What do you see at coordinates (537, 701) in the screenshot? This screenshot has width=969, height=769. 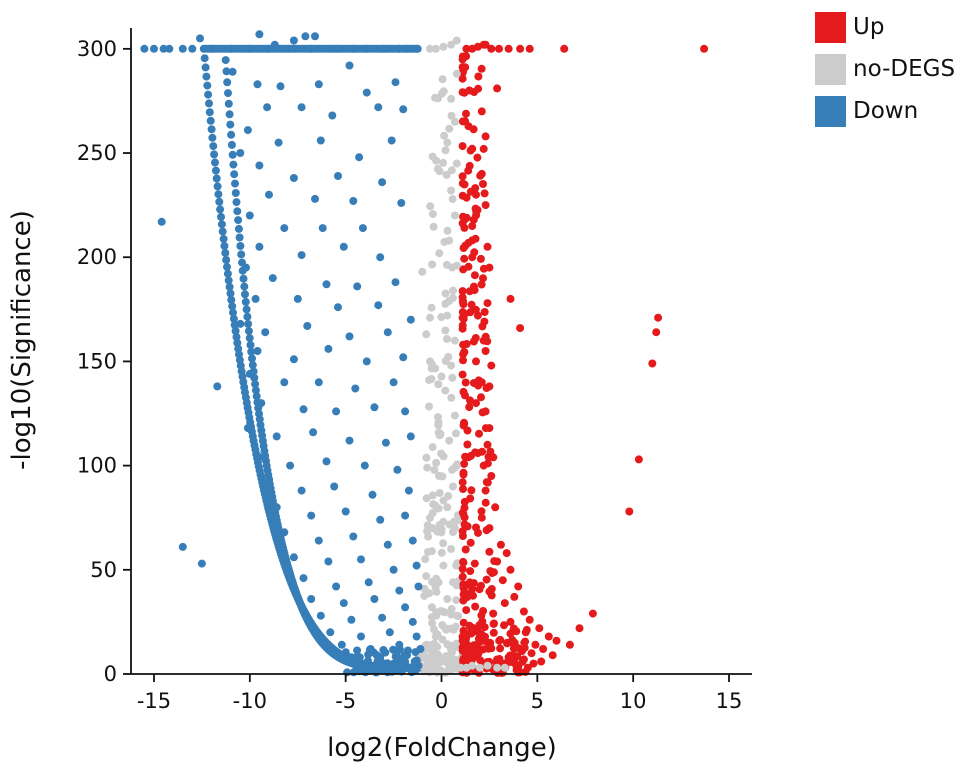 I see `x-tick-label: 5` at bounding box center [537, 701].